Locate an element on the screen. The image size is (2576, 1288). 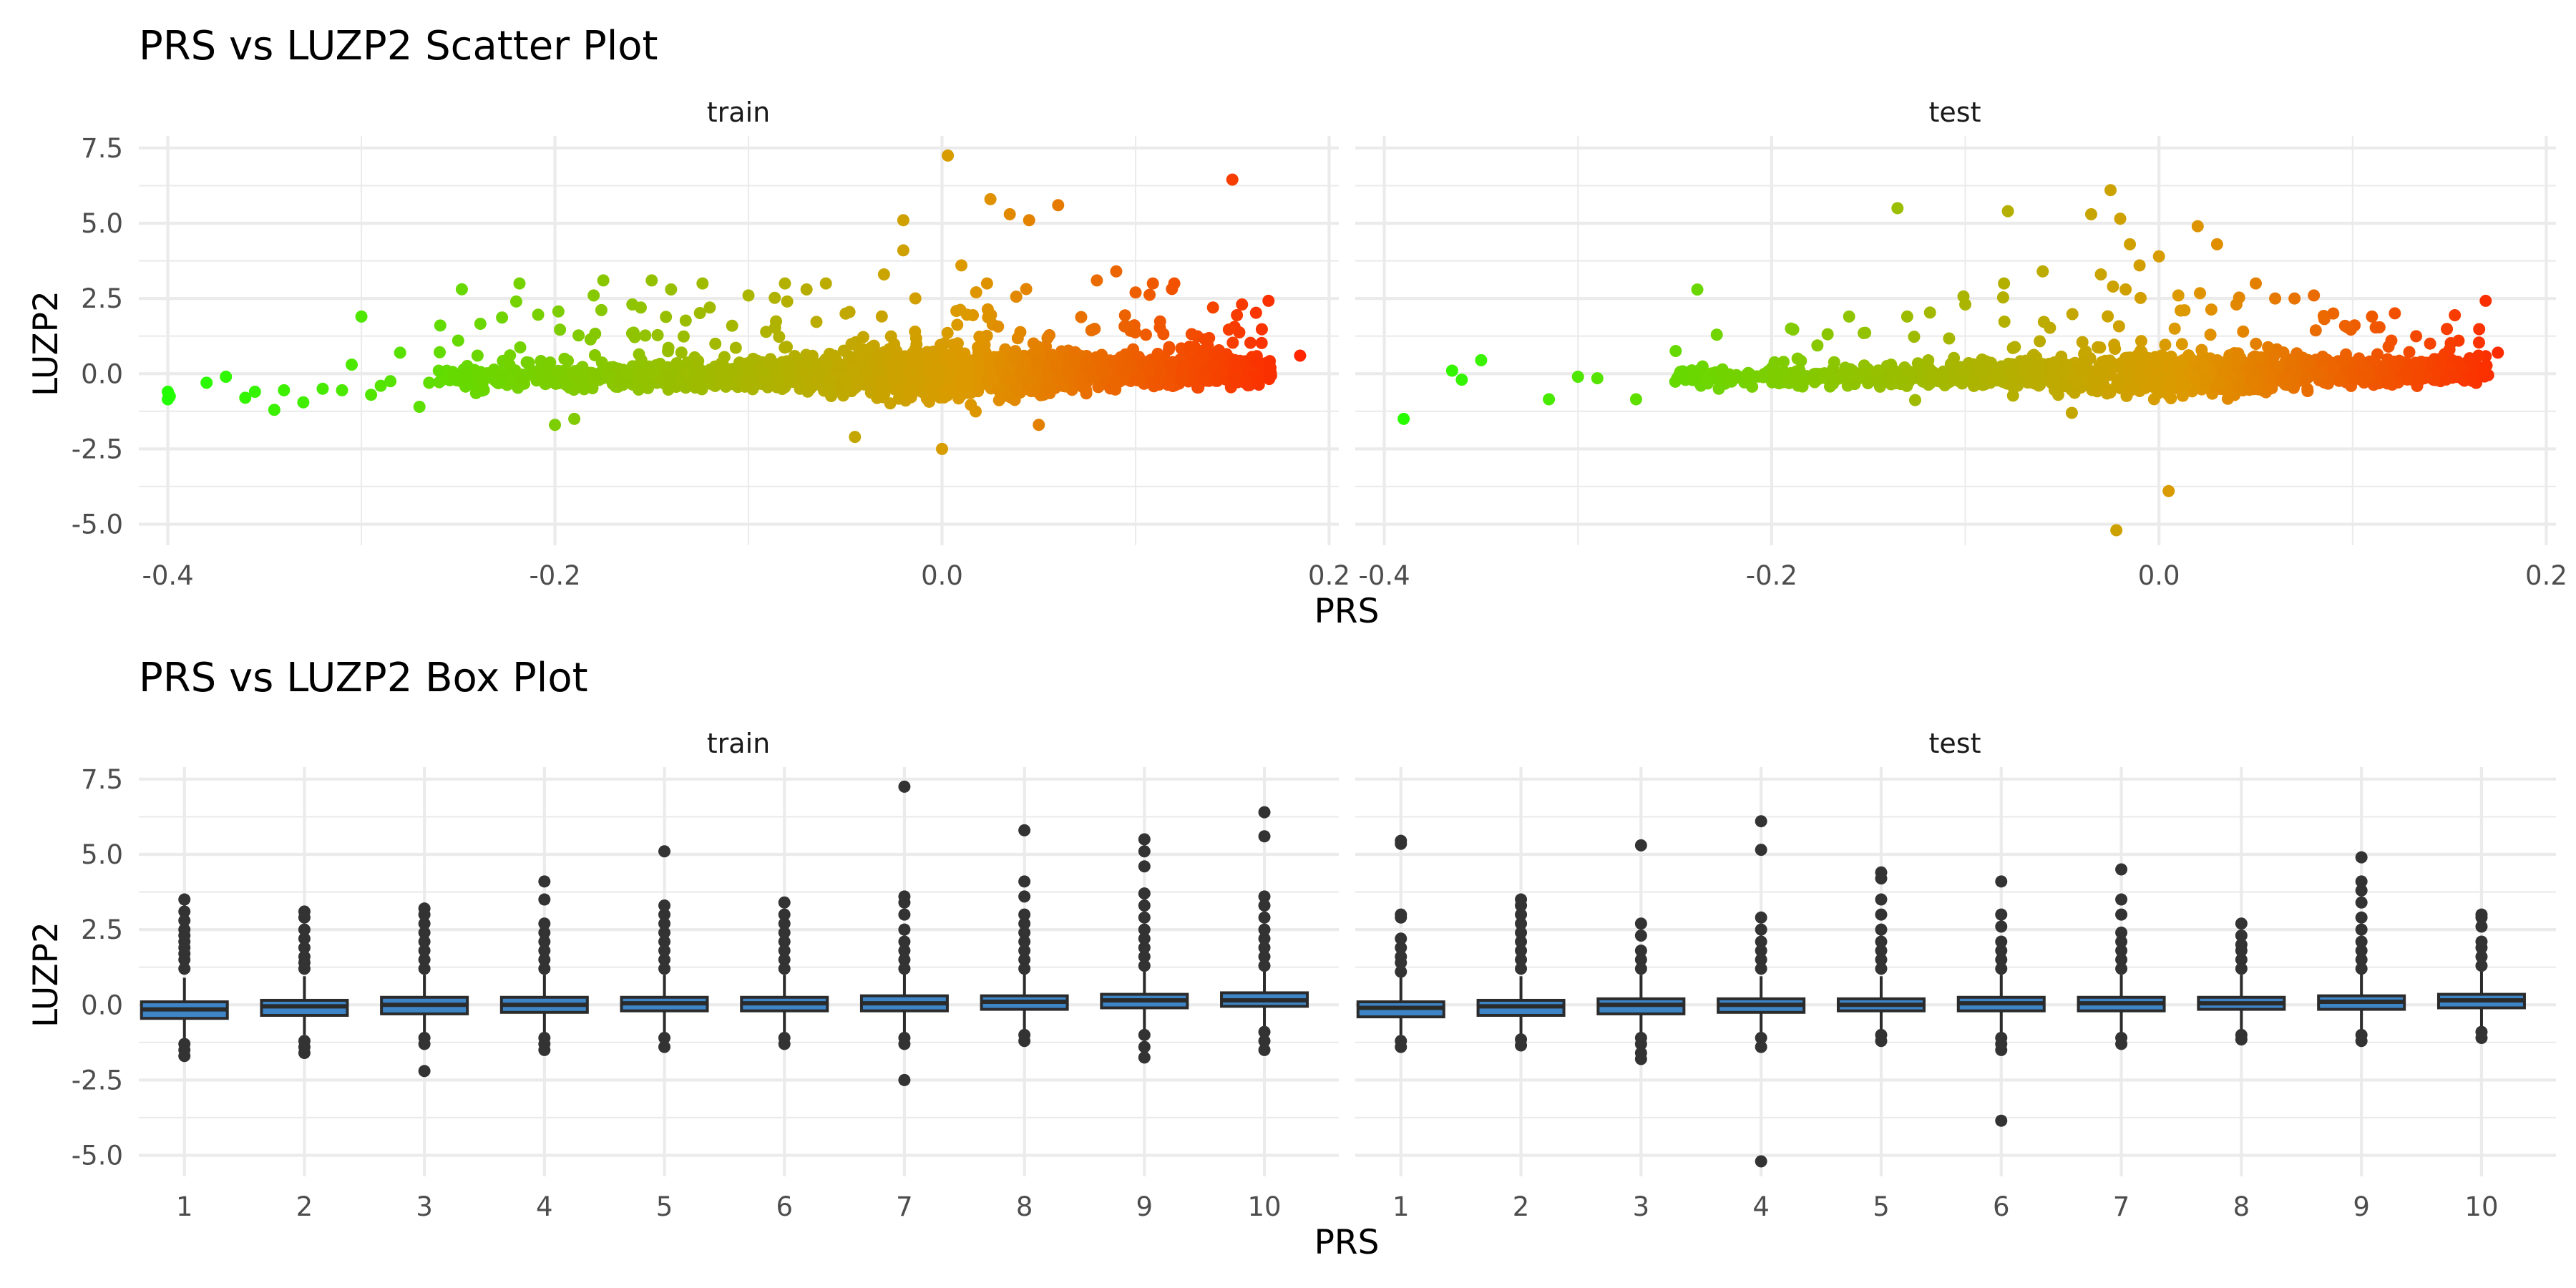
box-x-tick-label: 7 is located at coordinates (2121, 1206).